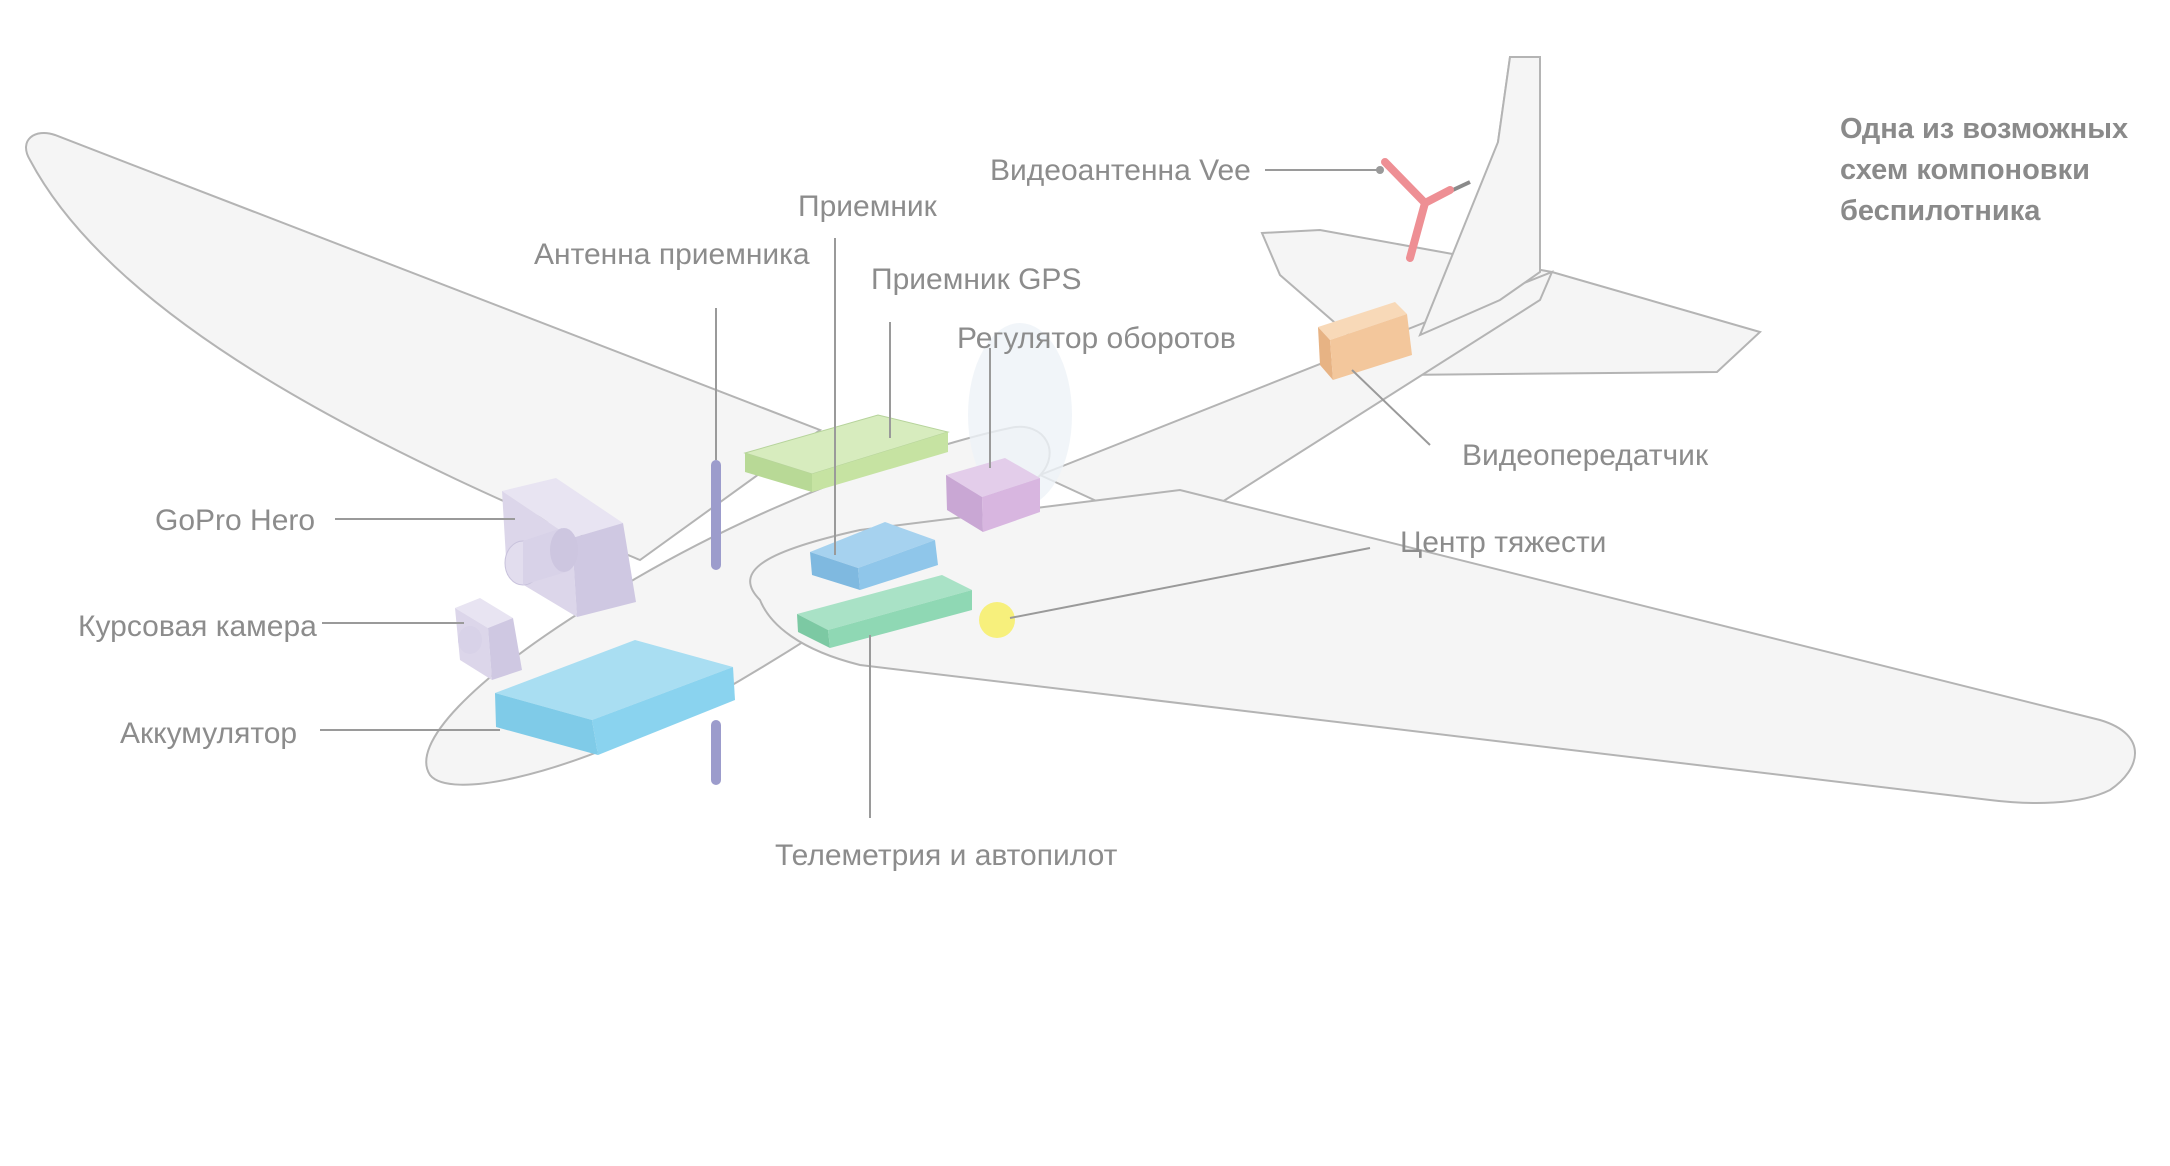 This screenshot has width=2170, height=1166. Describe the element at coordinates (1940, 211) in the screenshot. I see `title-line-3: беспилотника` at that location.